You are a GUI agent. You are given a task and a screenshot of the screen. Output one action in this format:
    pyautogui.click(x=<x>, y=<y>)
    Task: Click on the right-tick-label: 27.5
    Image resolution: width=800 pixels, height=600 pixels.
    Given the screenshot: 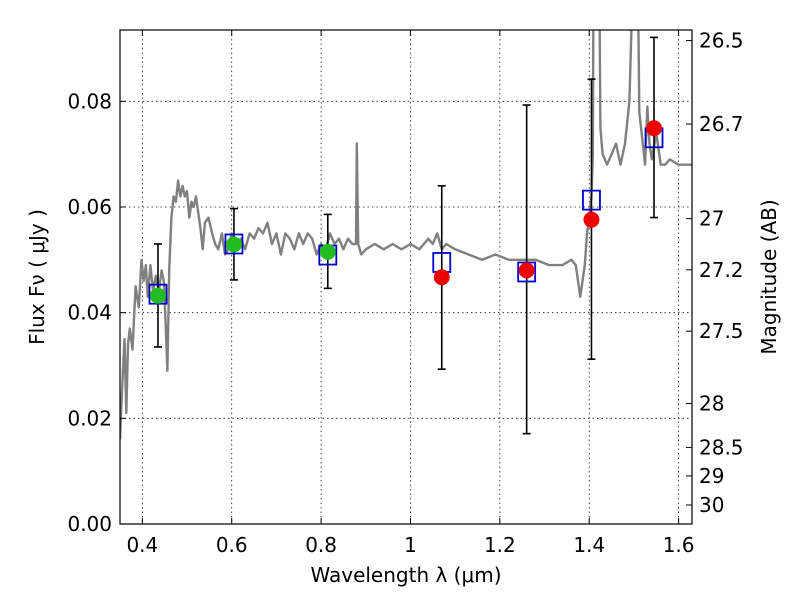 What is the action you would take?
    pyautogui.click(x=721, y=331)
    